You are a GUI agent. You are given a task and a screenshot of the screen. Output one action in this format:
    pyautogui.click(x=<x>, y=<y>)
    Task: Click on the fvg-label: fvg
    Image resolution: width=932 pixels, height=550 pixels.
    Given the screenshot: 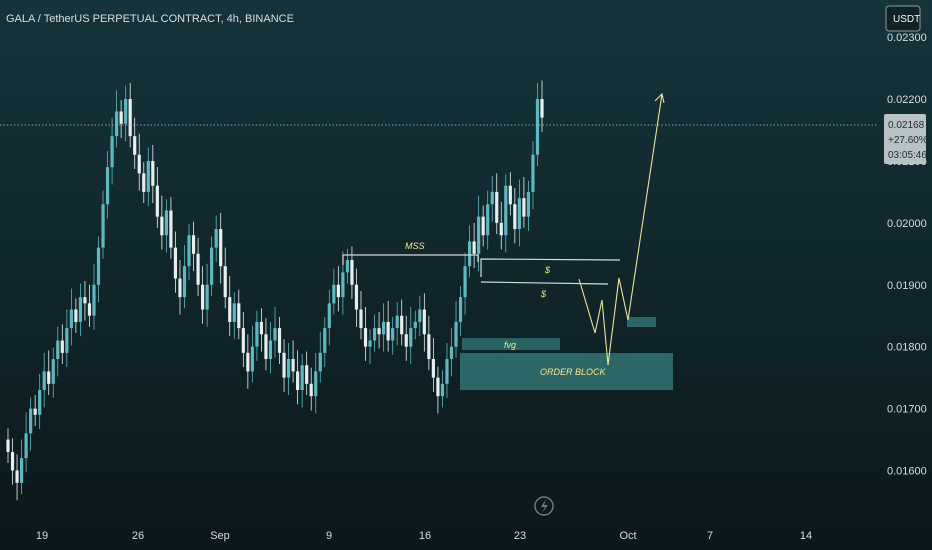 What is the action you would take?
    pyautogui.click(x=510, y=345)
    